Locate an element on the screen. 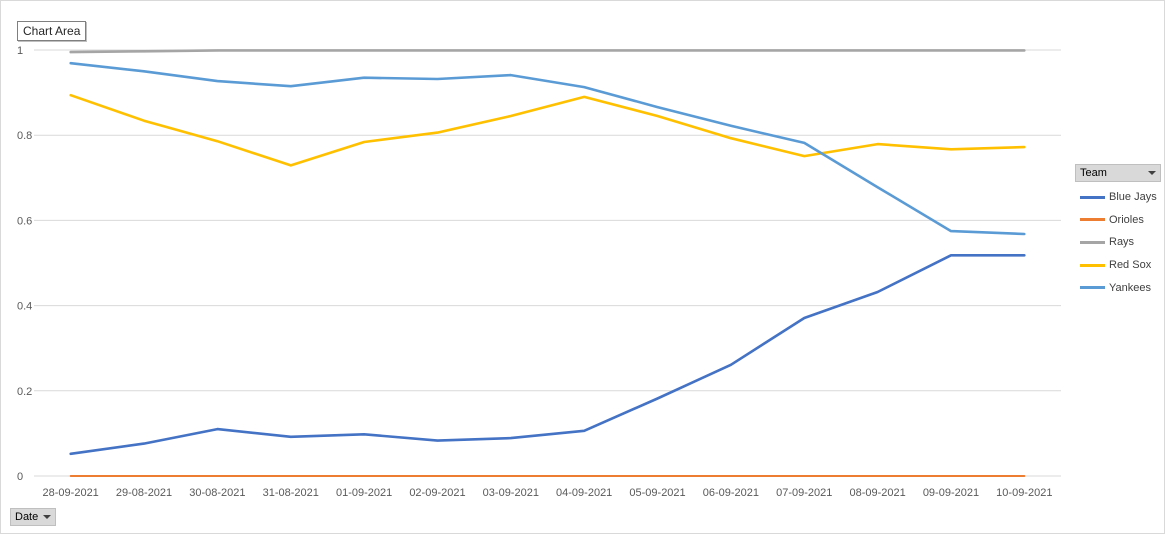  legend-item-rays: Rays is located at coordinates (1118, 242).